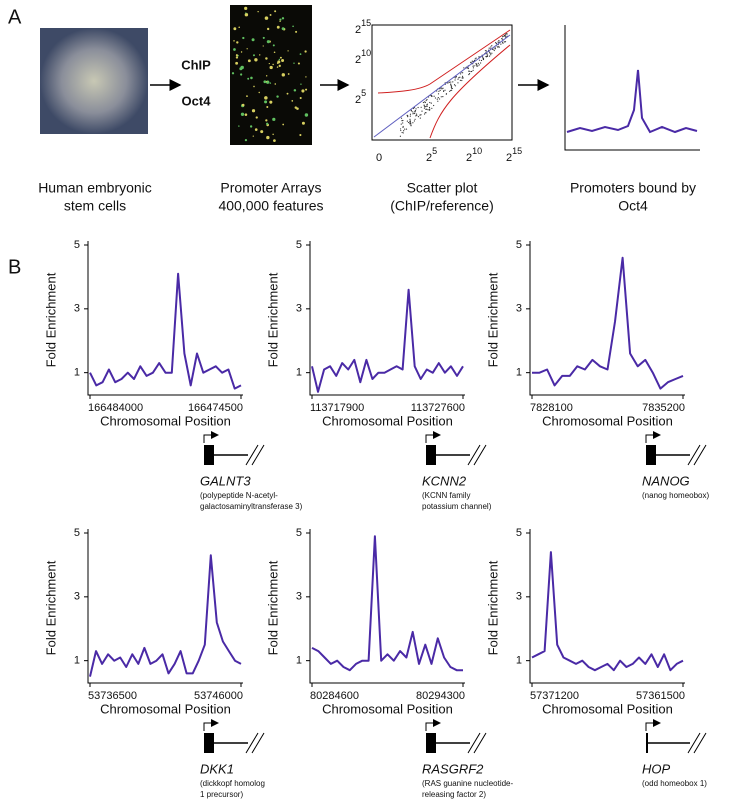 The height and width of the screenshot is (801, 750). I want to click on gene-description: (polypeptide N-acetyl-, so click(239, 495).